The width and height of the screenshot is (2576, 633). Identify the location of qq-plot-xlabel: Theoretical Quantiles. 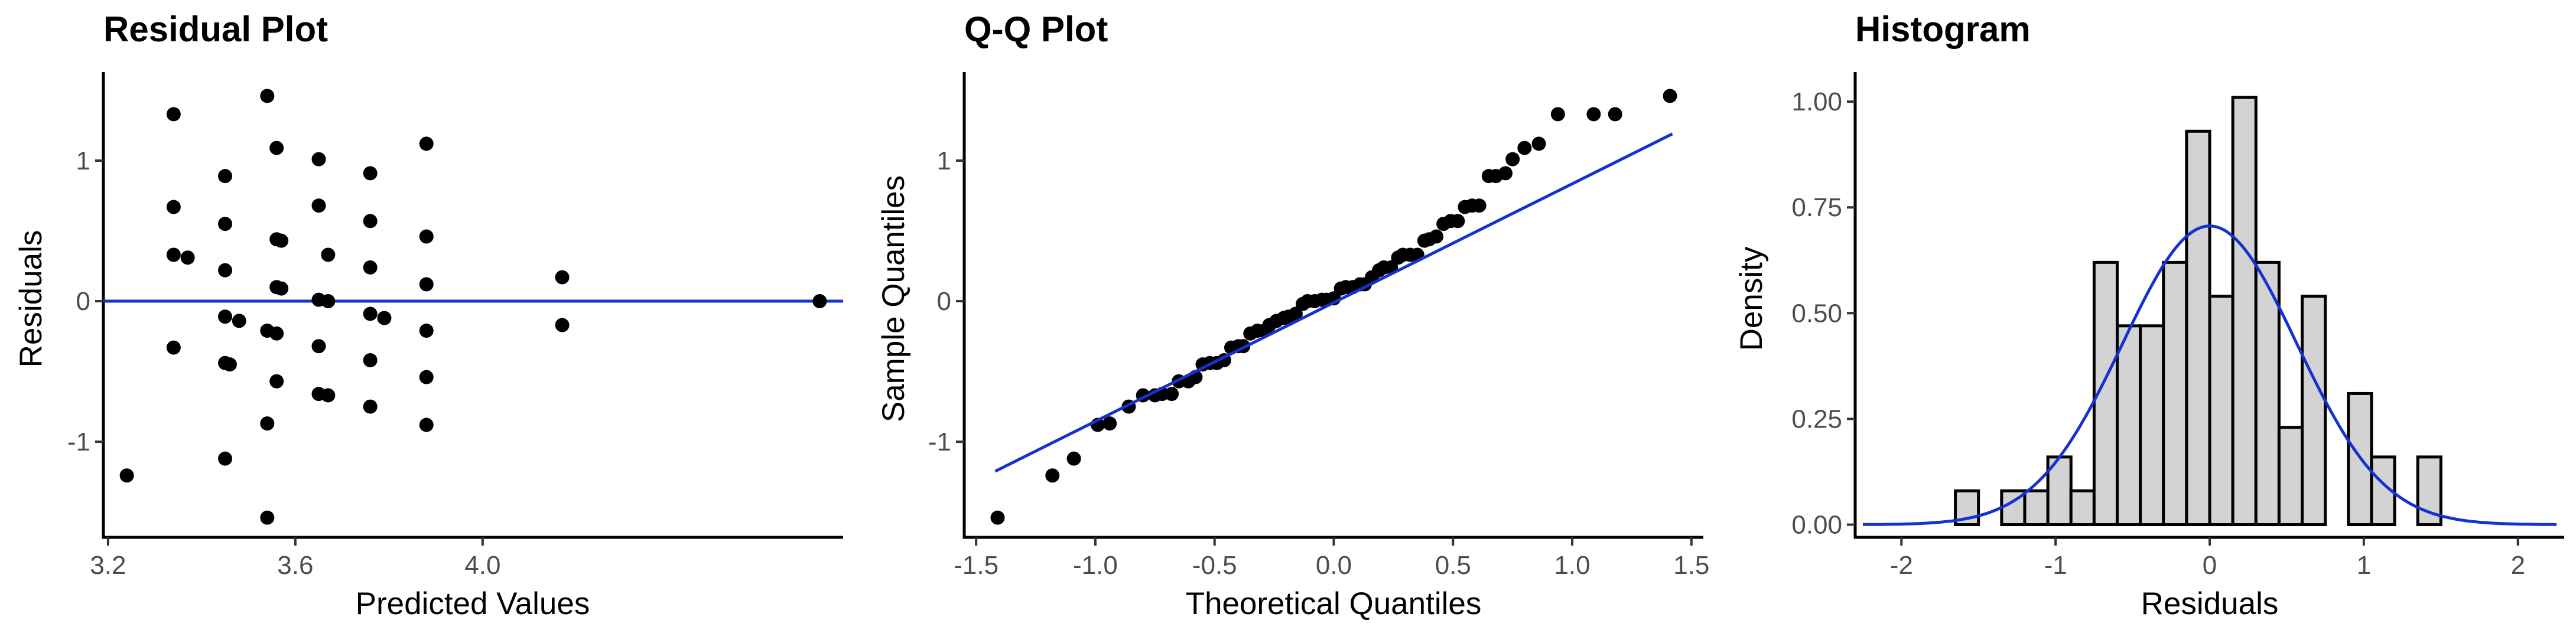
(1334, 604).